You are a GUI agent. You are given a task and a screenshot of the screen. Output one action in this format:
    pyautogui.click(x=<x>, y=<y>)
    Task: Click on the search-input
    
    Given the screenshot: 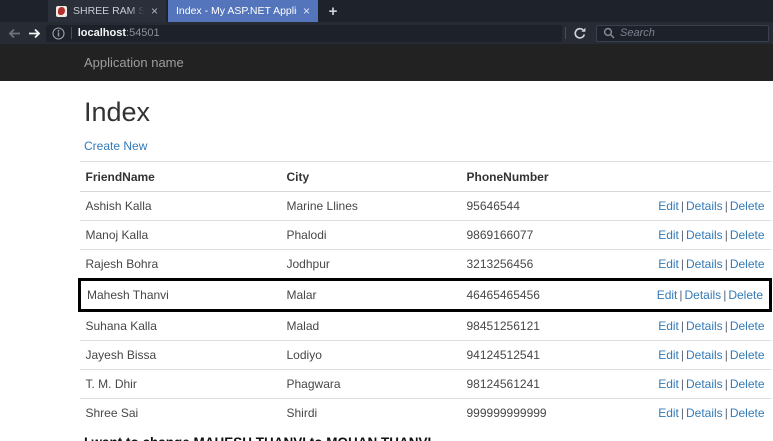 What is the action you would take?
    pyautogui.click(x=691, y=33)
    